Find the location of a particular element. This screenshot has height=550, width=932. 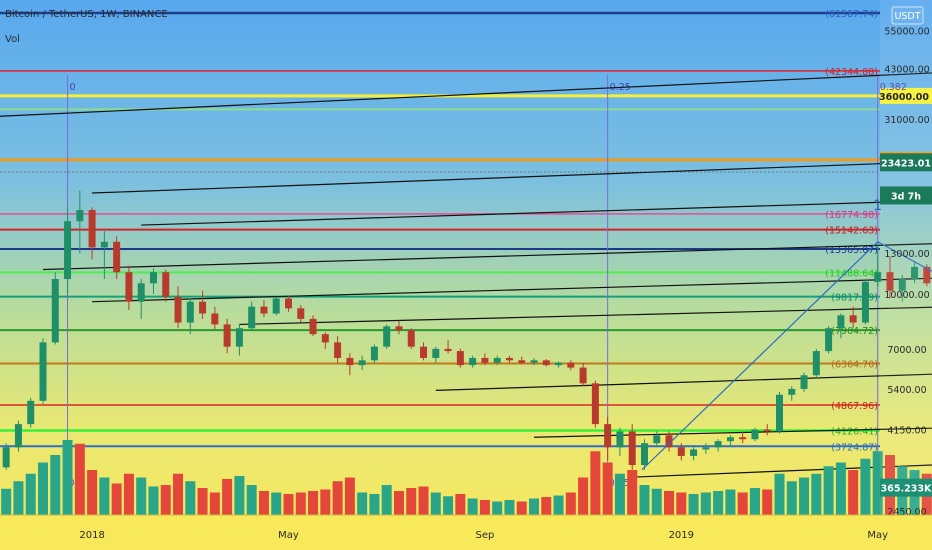

y-axis-label: 13000.00 is located at coordinates (906, 254).